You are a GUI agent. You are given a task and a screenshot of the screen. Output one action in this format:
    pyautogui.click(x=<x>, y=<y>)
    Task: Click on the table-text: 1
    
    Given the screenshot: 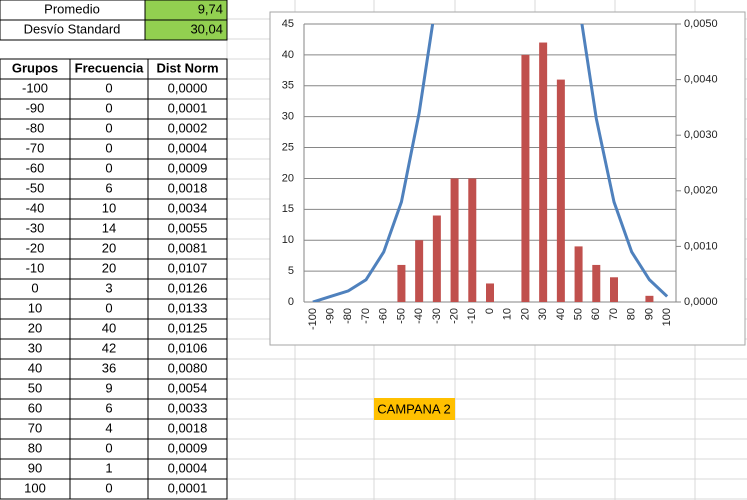 What is the action you would take?
    pyautogui.click(x=108, y=467)
    